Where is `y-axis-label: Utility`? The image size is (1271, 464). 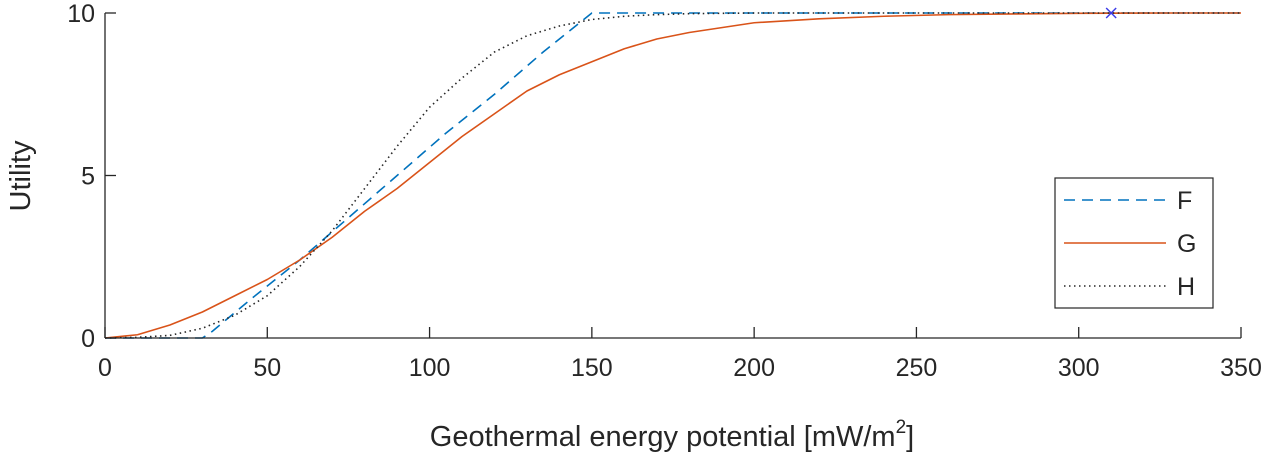 y-axis-label: Utility is located at coordinates (21, 175).